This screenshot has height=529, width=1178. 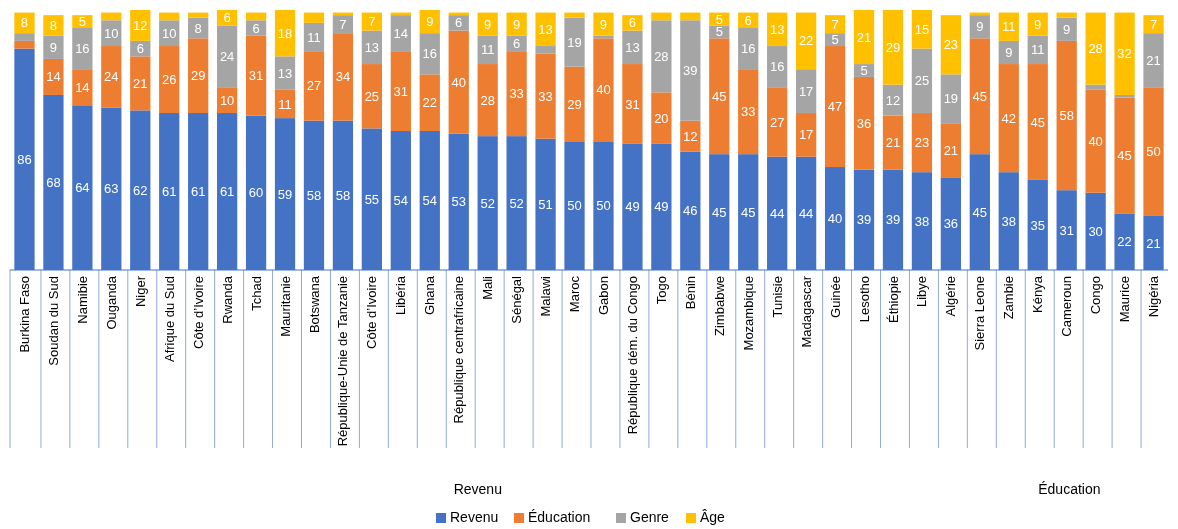 I want to click on data-label: 15, so click(x=922, y=29).